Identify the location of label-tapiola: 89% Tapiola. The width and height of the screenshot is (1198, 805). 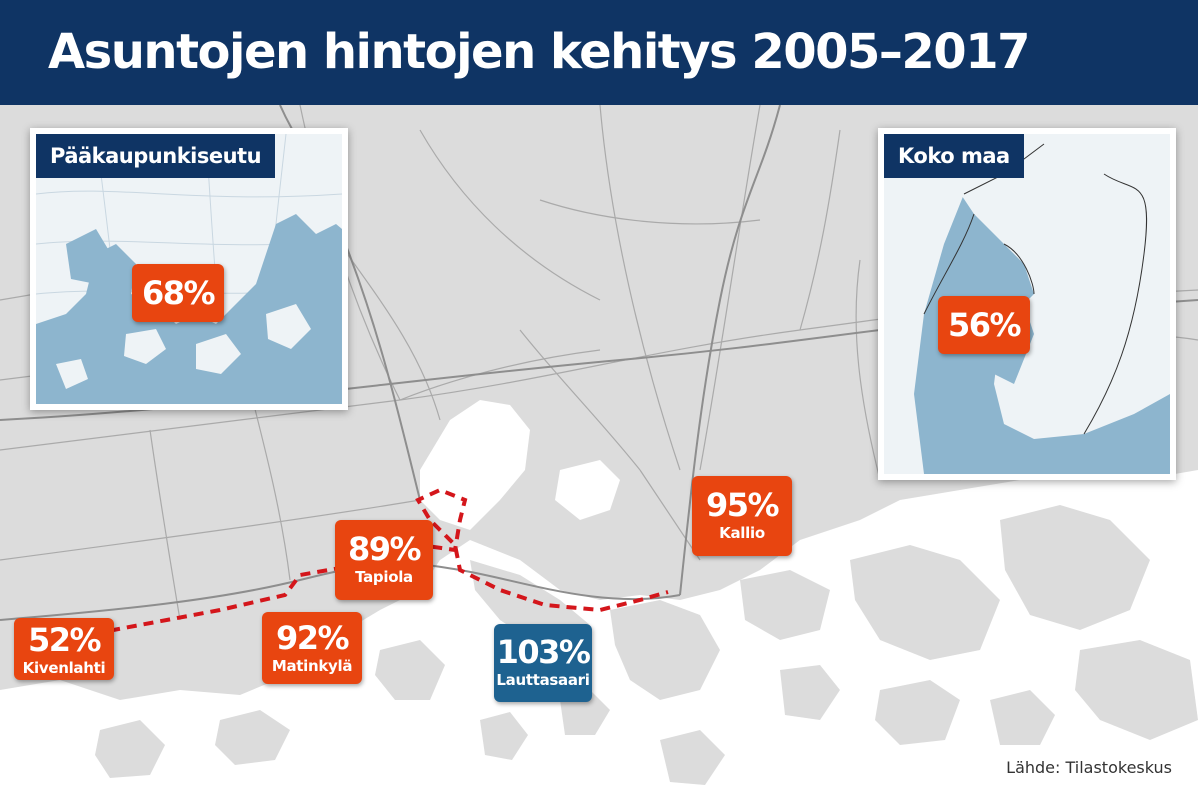
(384, 560).